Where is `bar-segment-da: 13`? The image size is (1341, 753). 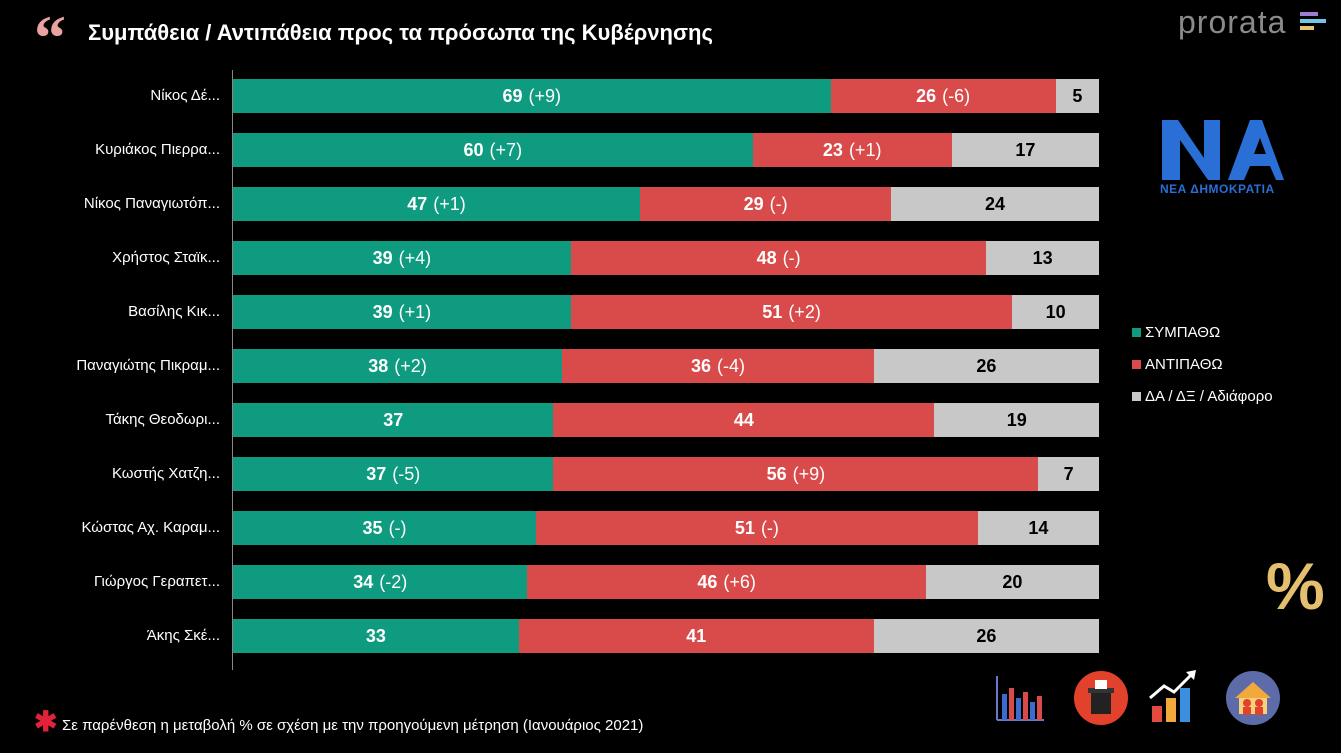
bar-segment-da: 13 is located at coordinates (1042, 258).